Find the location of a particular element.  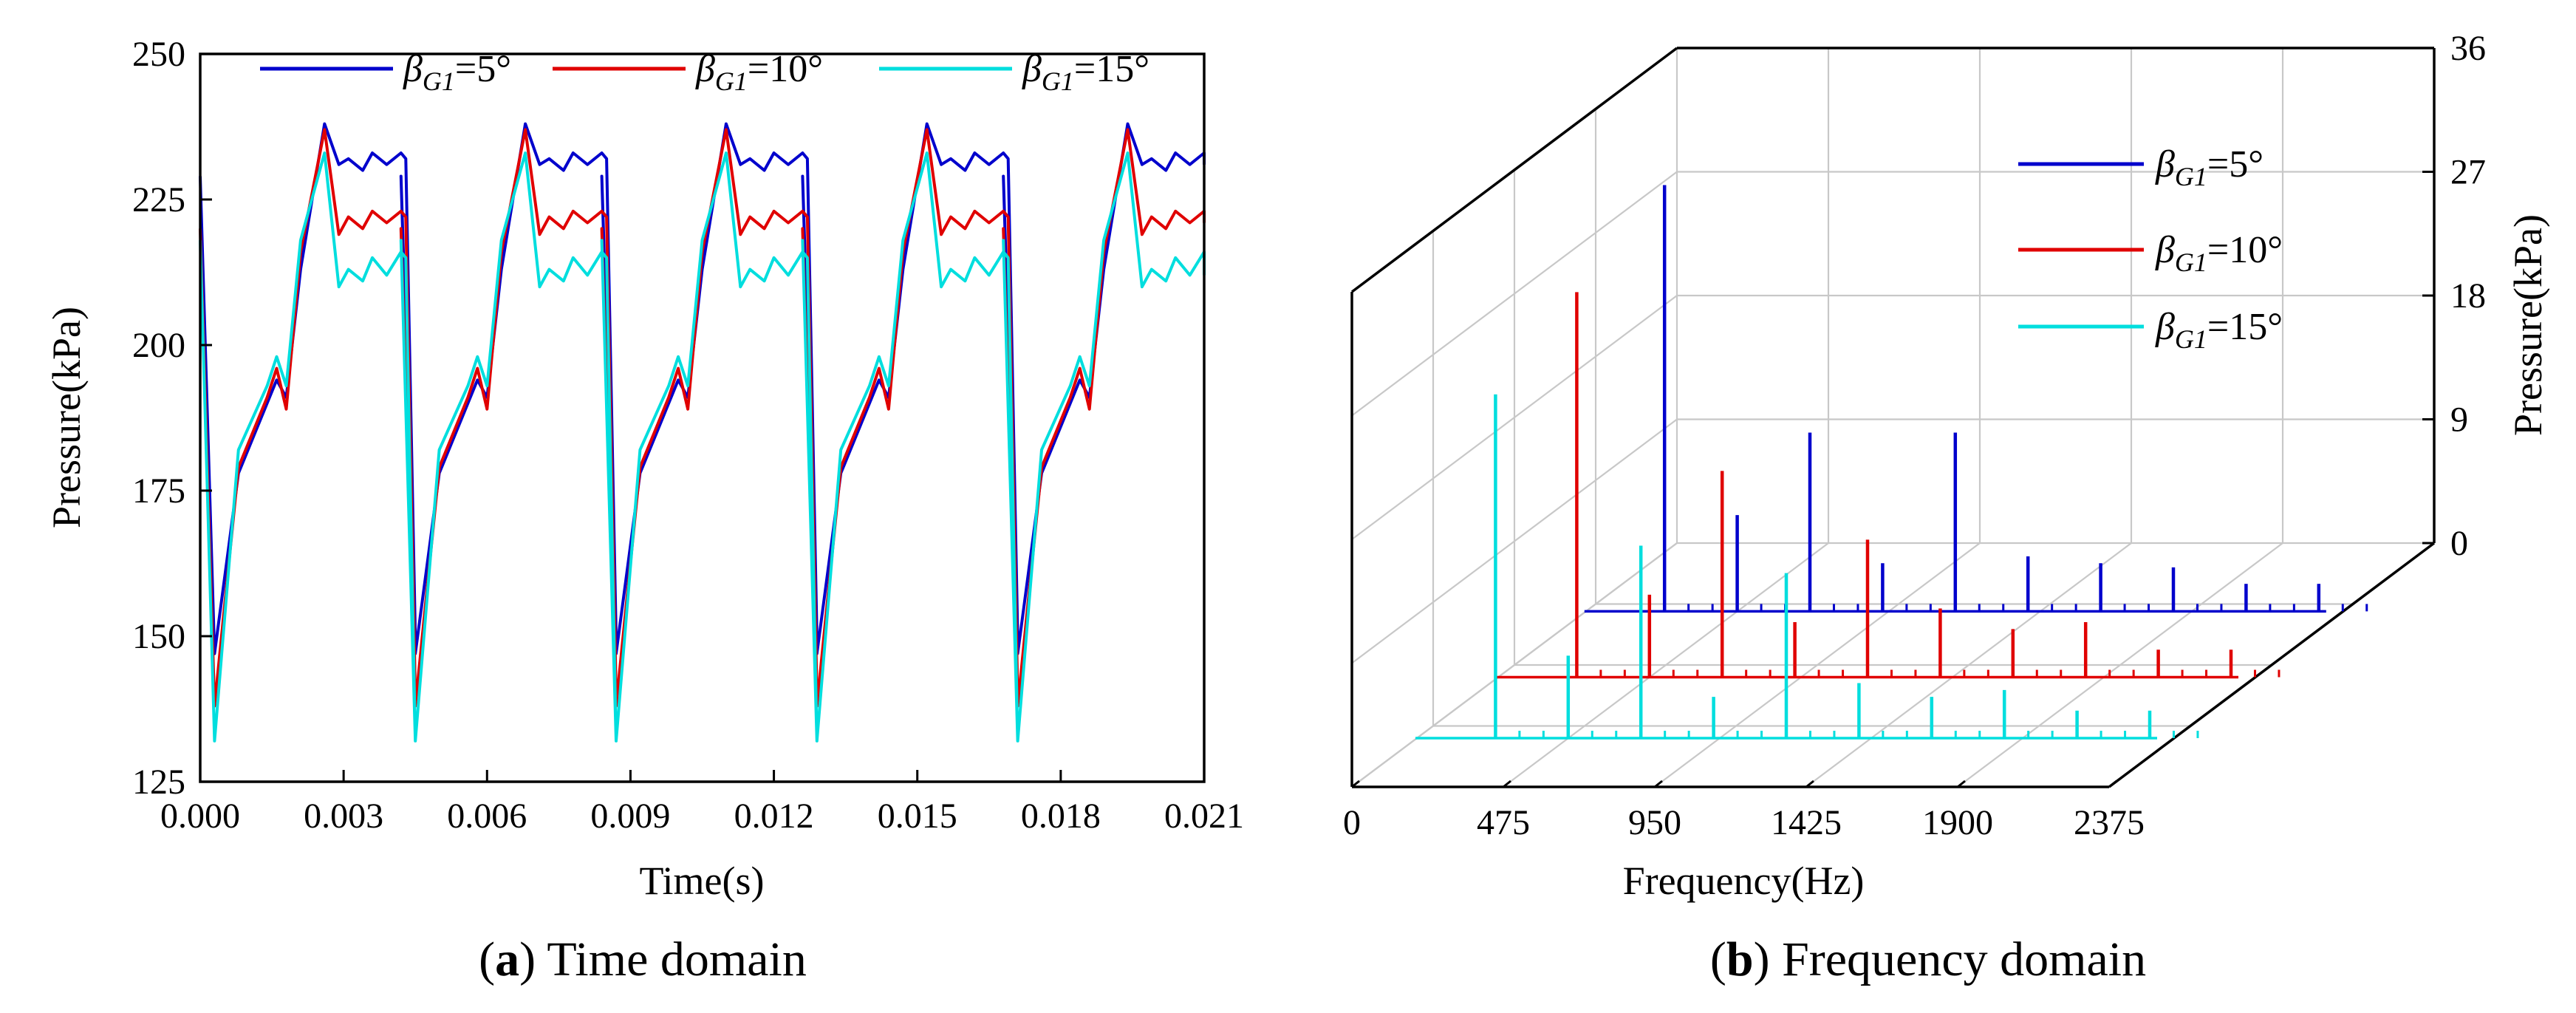

frequency-tick-label: 0 is located at coordinates (1352, 822).